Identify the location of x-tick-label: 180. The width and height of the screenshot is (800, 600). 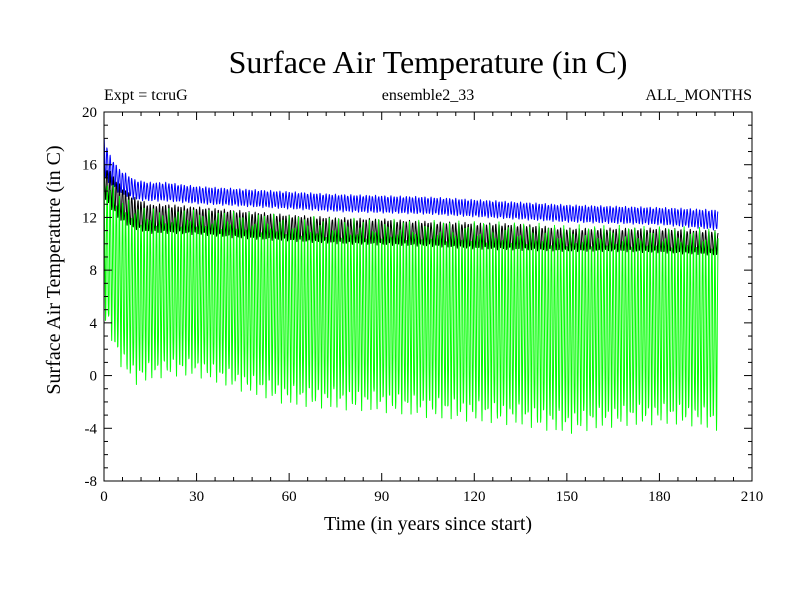
(659, 497).